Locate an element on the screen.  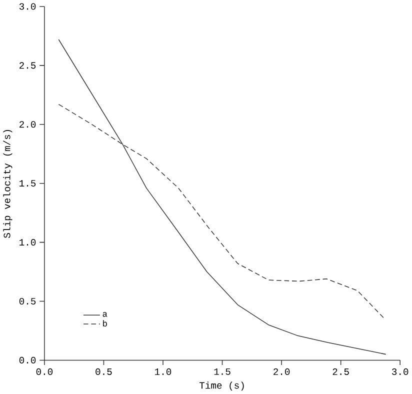
x-tick-label: 1.0 is located at coordinates (163, 372).